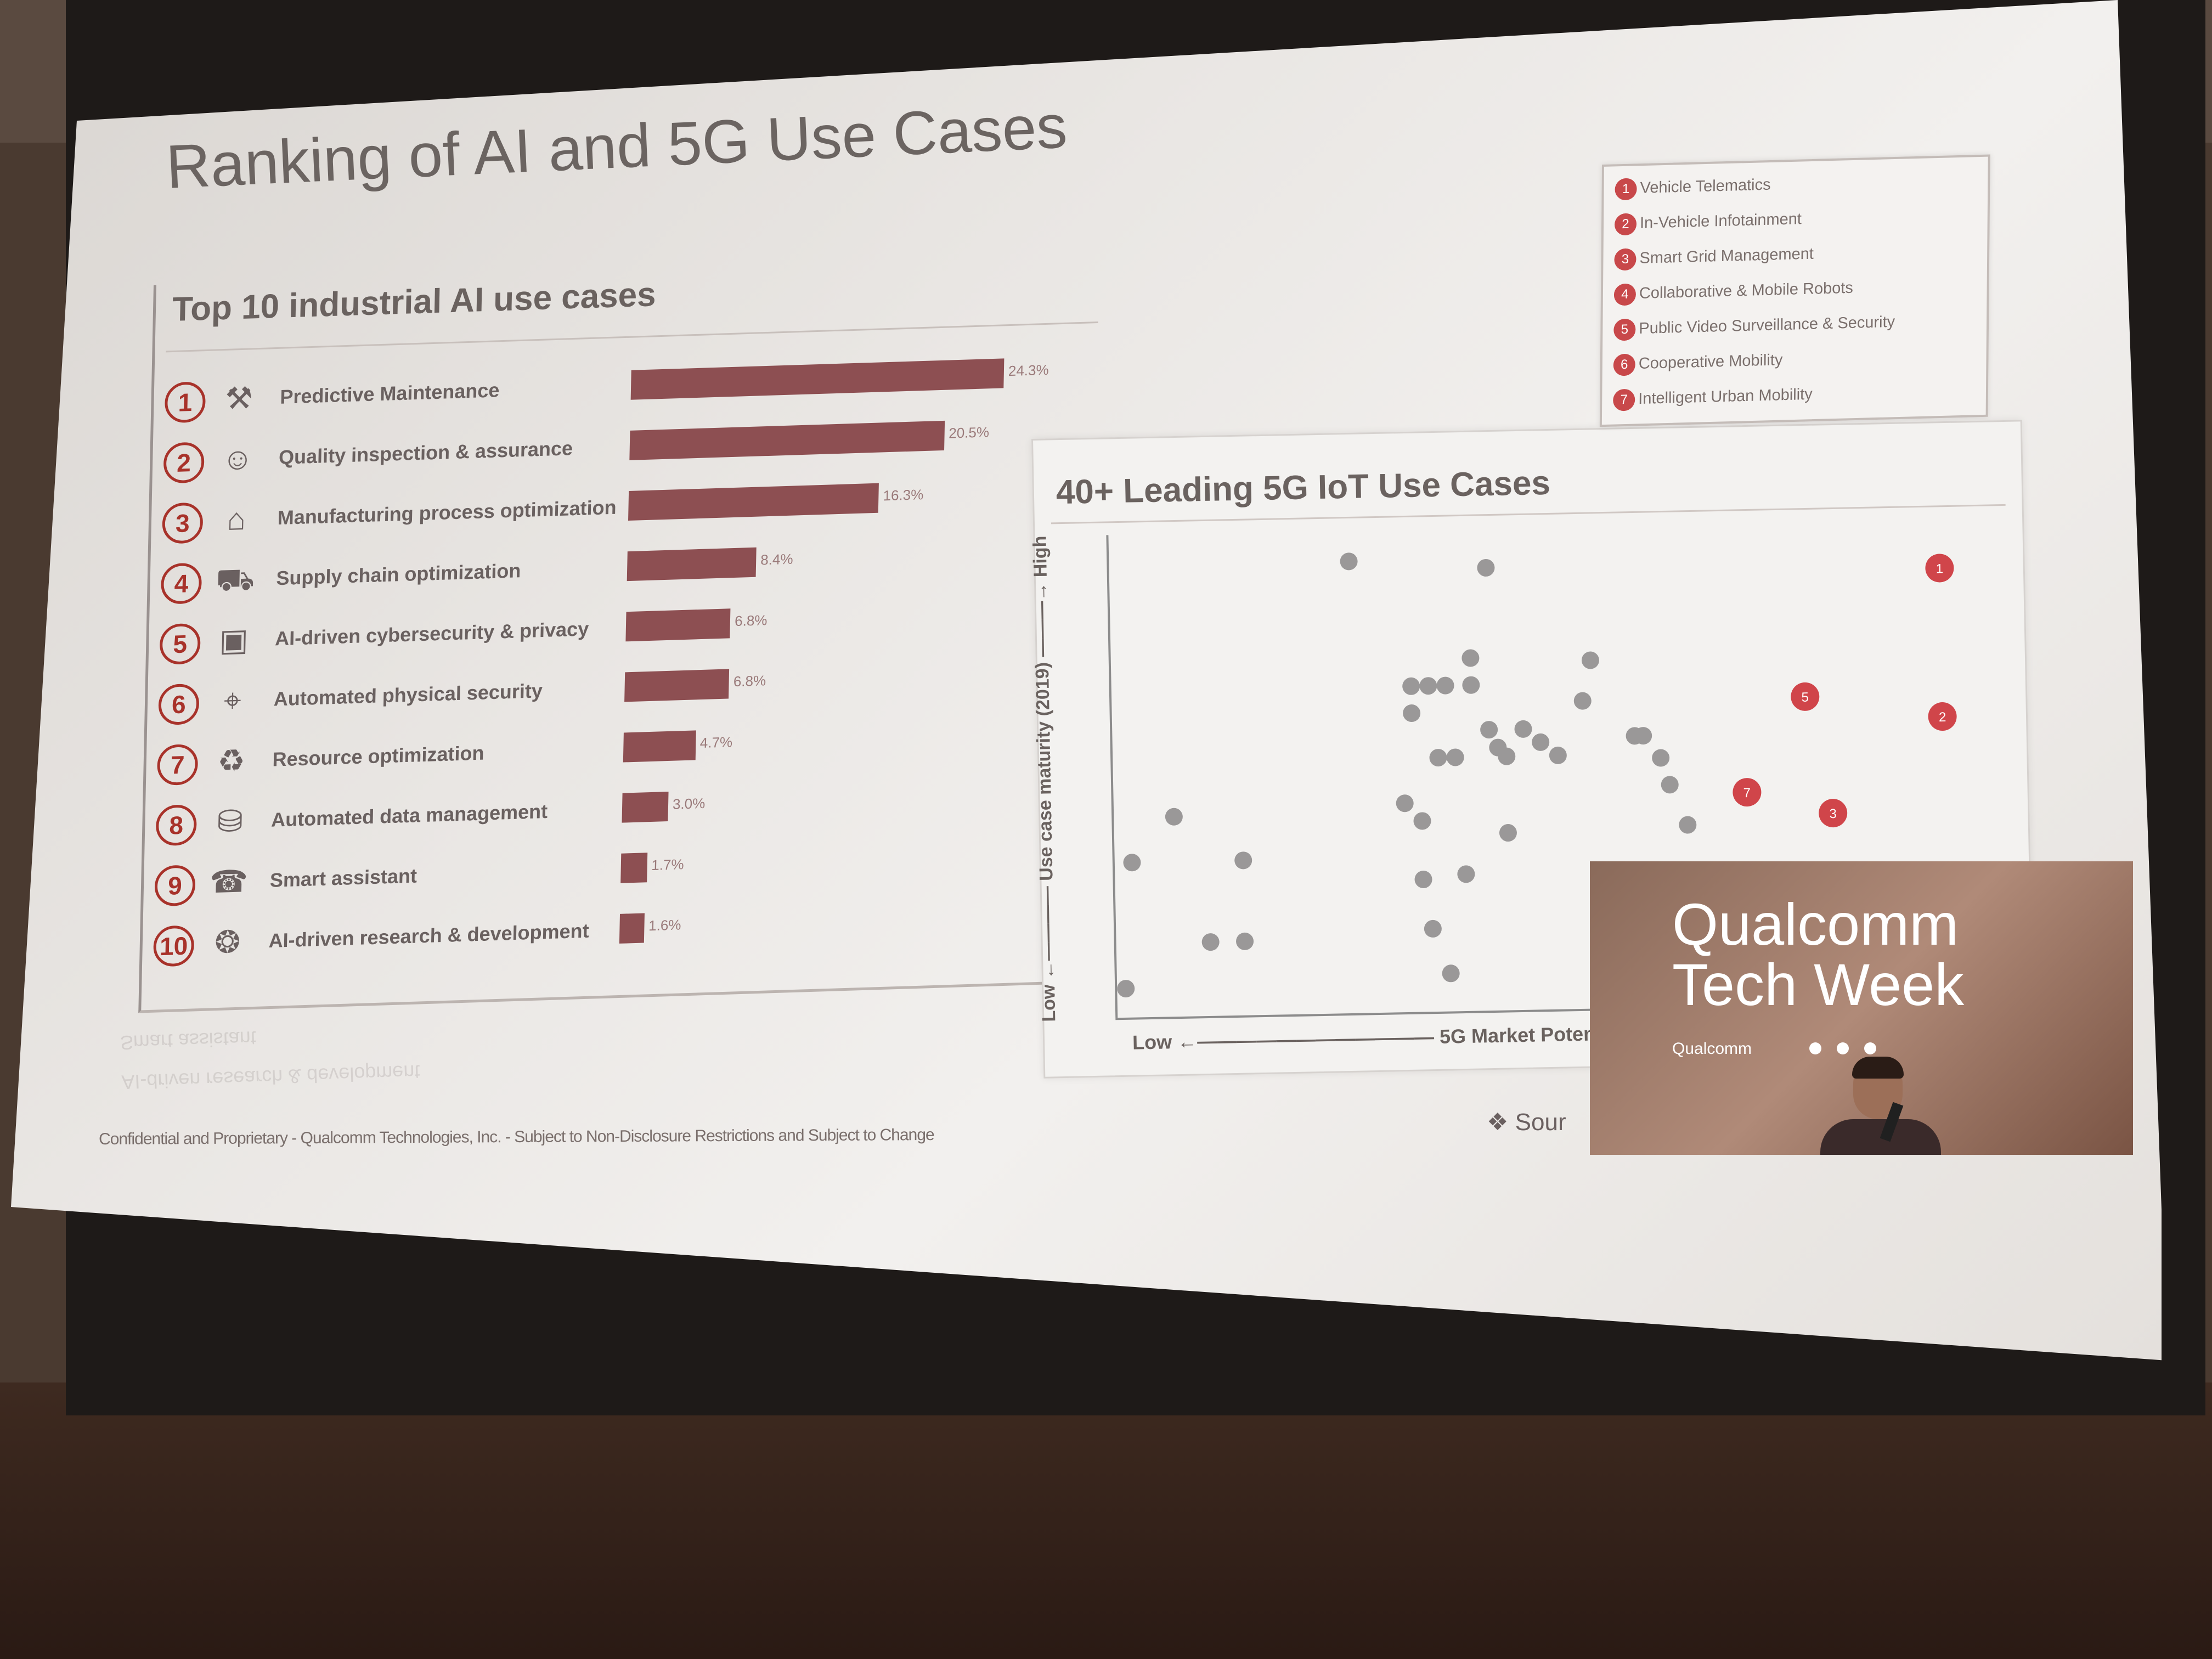  I want to click on bar-value: 3.0%, so click(689, 803).